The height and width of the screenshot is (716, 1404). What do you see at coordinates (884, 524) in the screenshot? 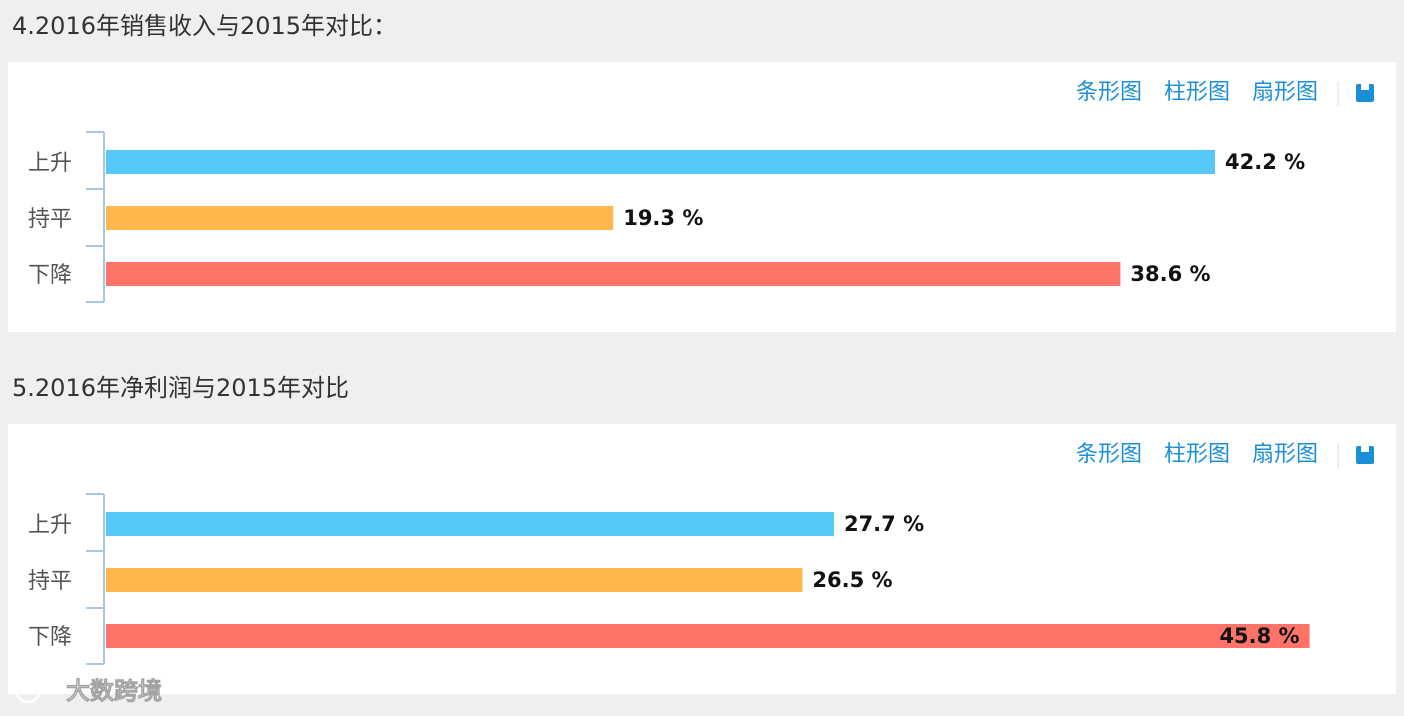
I see `value-label: 27.7 %` at bounding box center [884, 524].